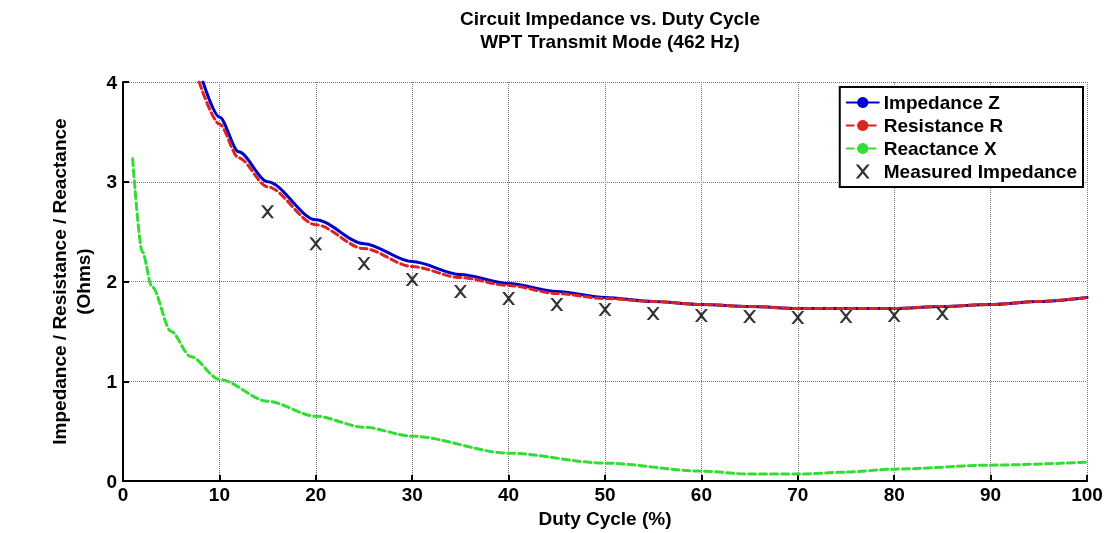 Image resolution: width=1113 pixels, height=533 pixels. What do you see at coordinates (894, 495) in the screenshot?
I see `x-tick-label: 80` at bounding box center [894, 495].